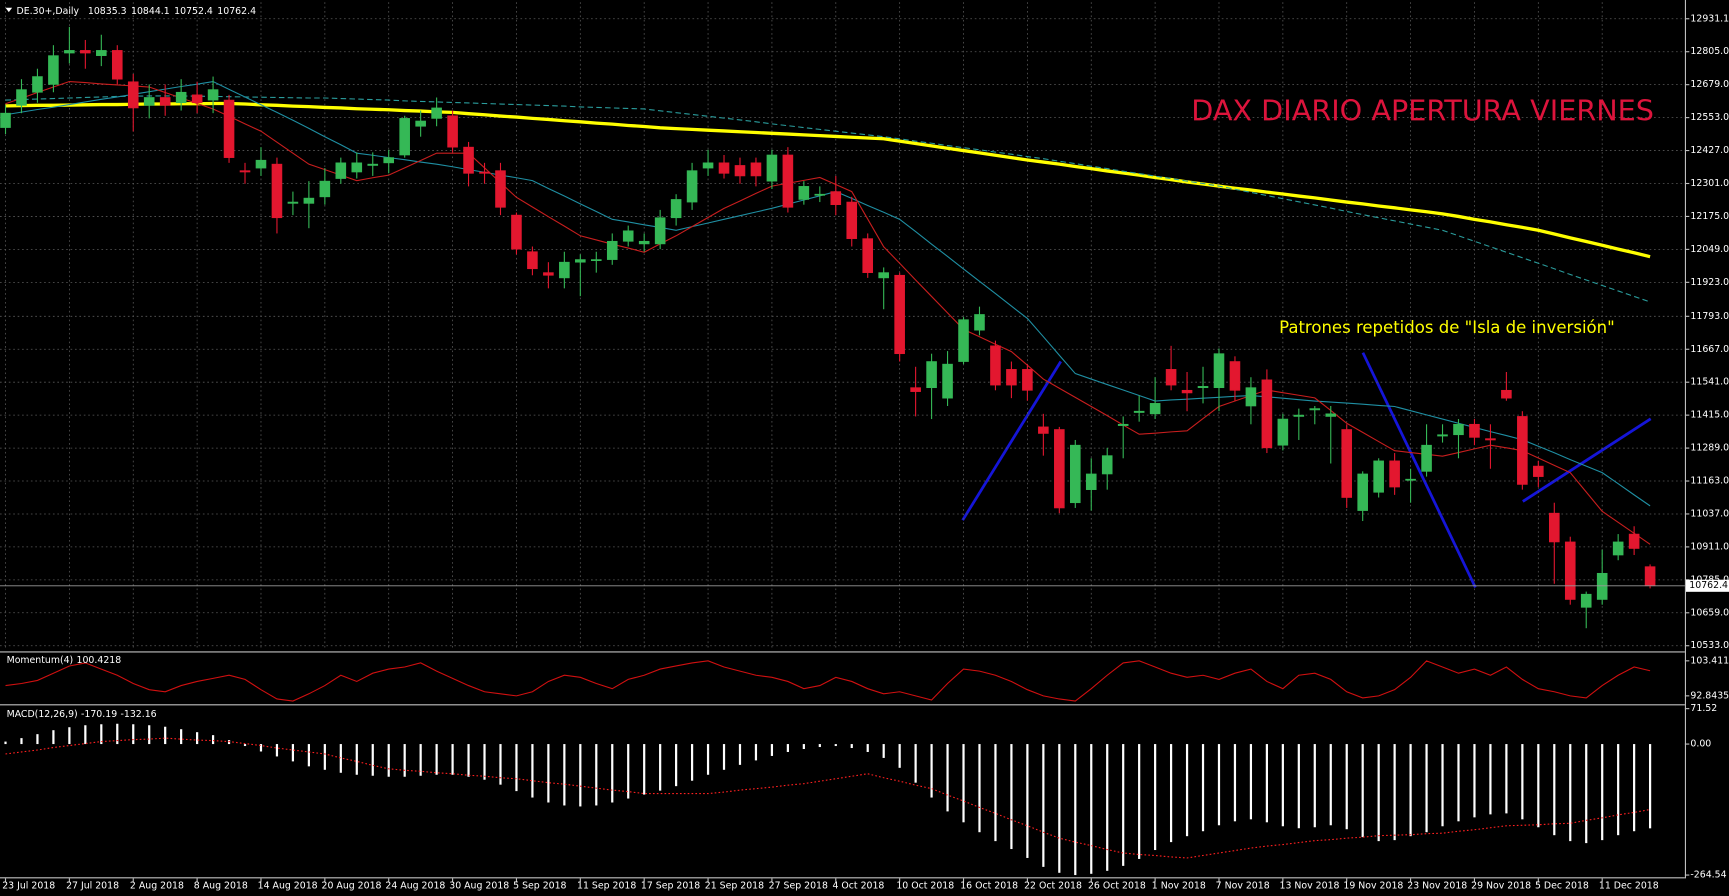  What do you see at coordinates (798, 886) in the screenshot?
I see `x-tick-label: 27 Sep 2018` at bounding box center [798, 886].